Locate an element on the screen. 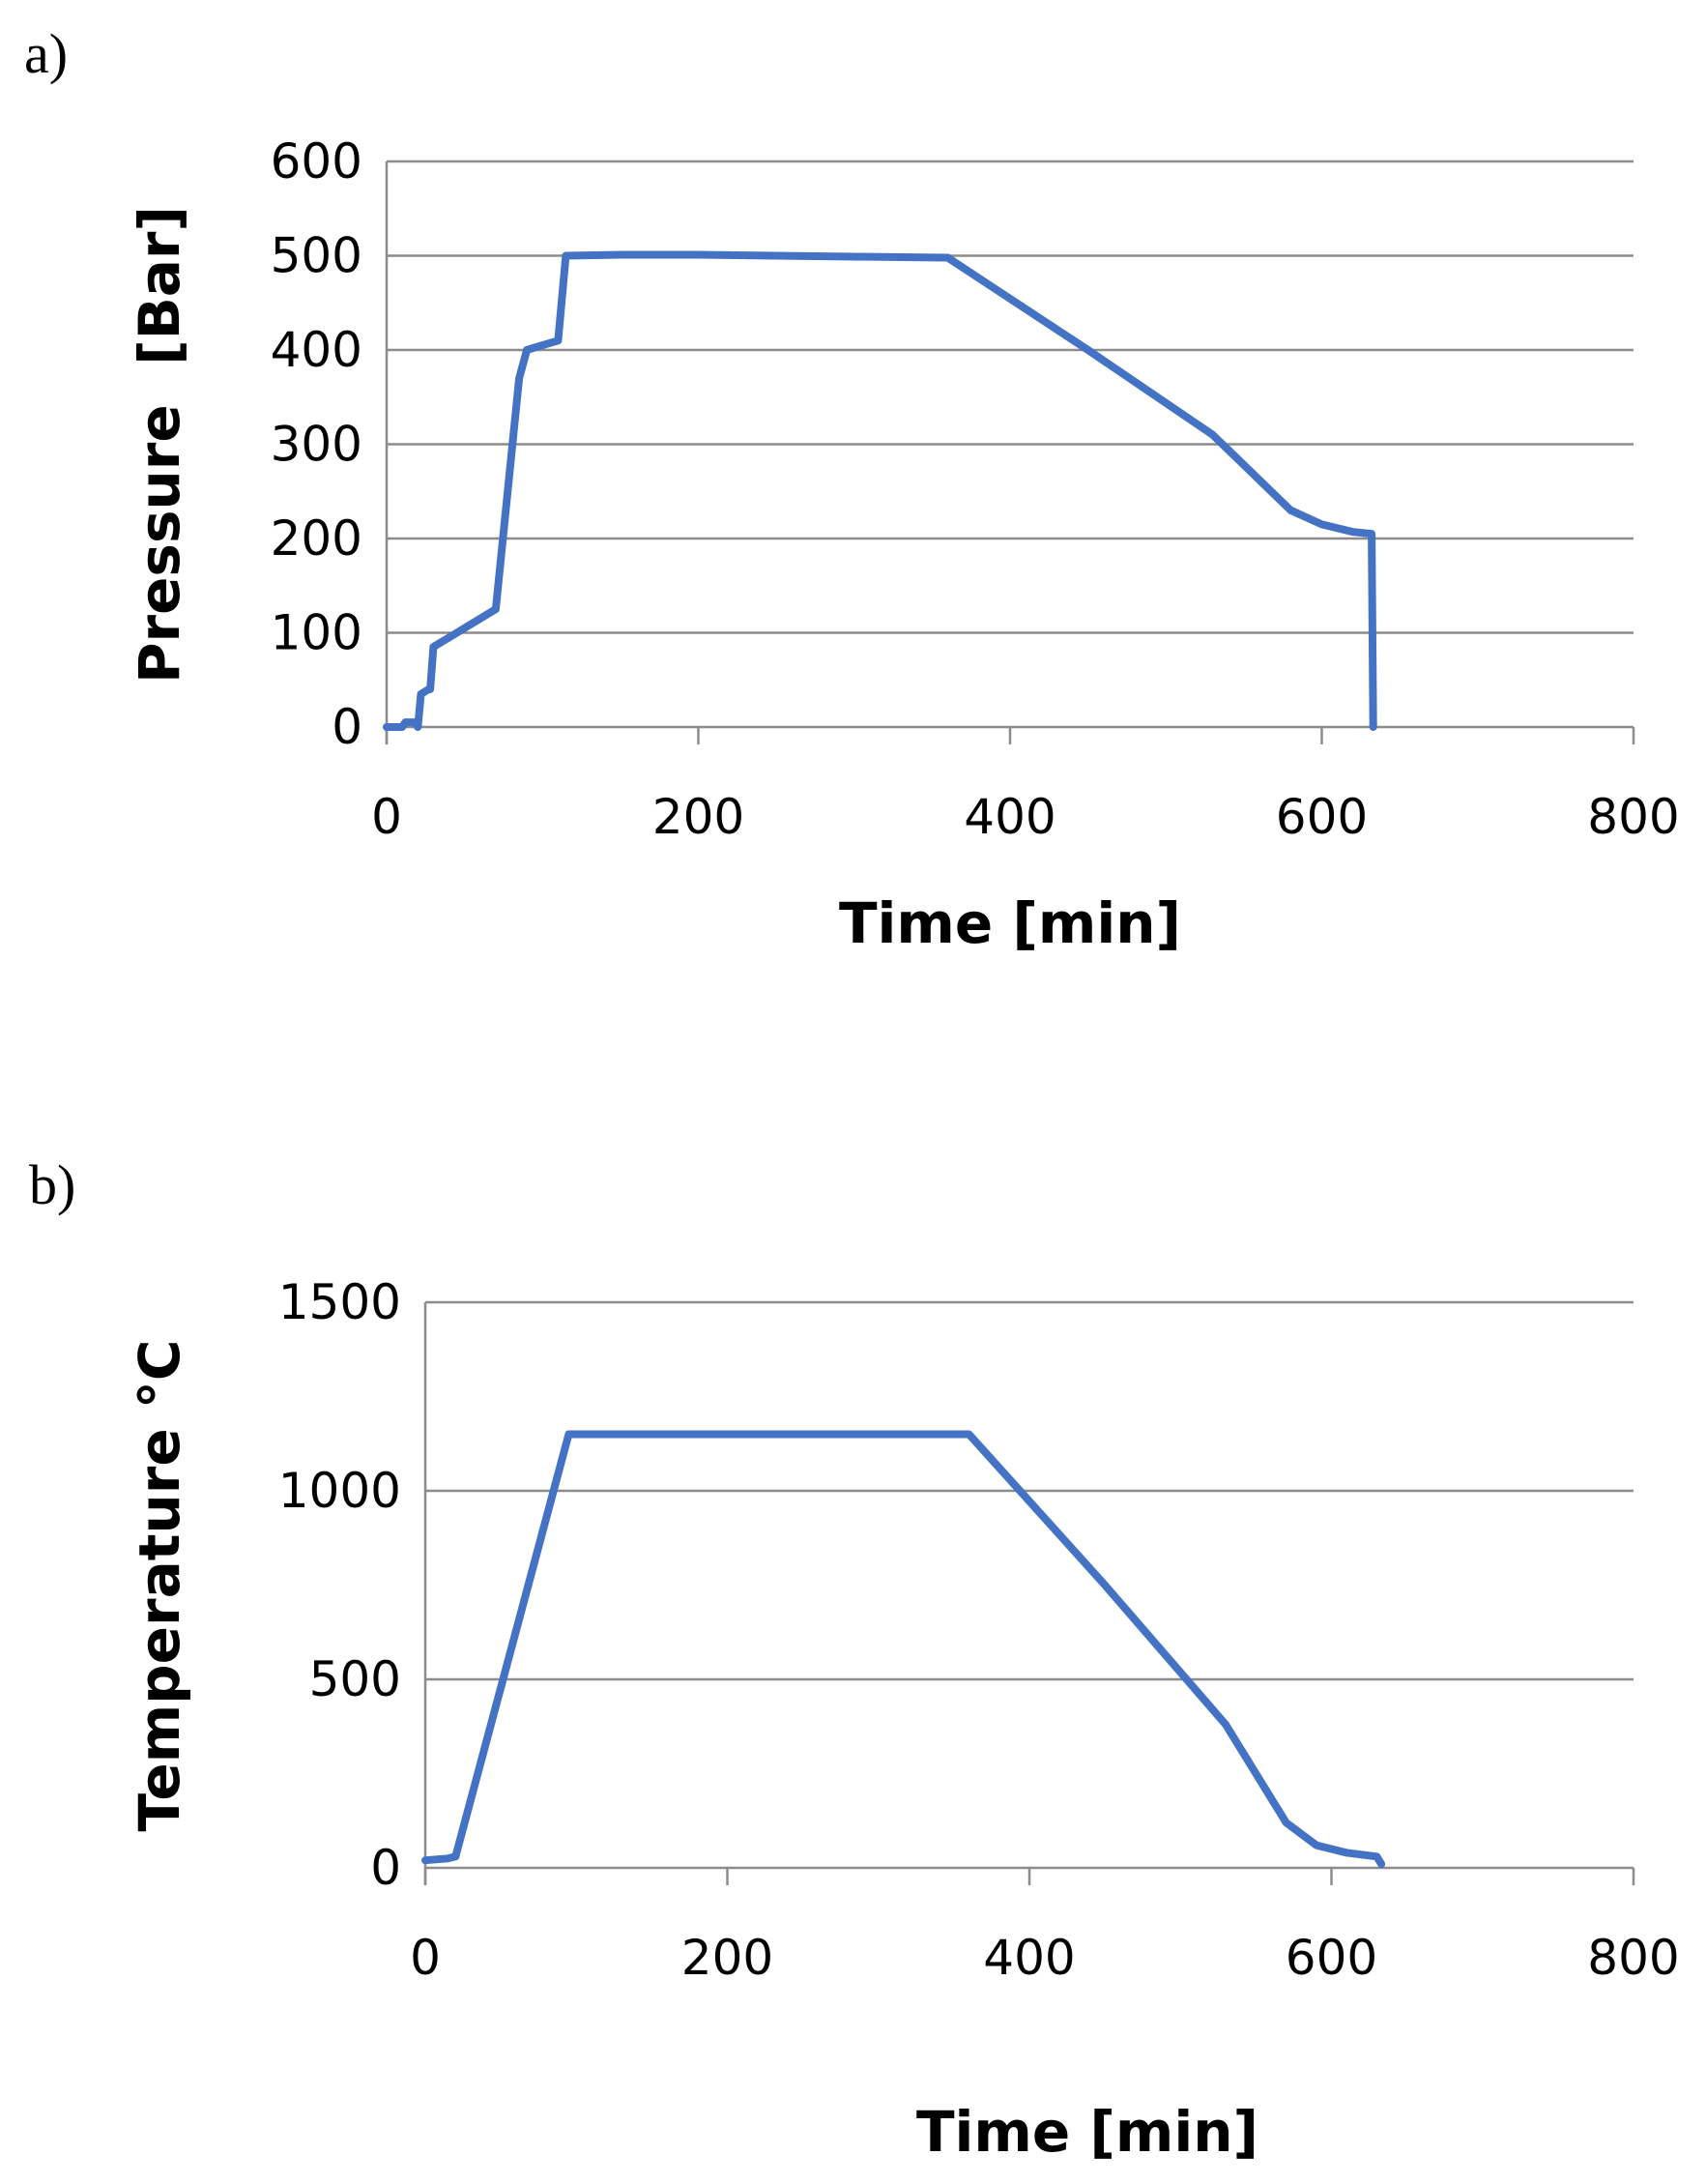  b-x-tick-label: 800 is located at coordinates (1633, 1958).